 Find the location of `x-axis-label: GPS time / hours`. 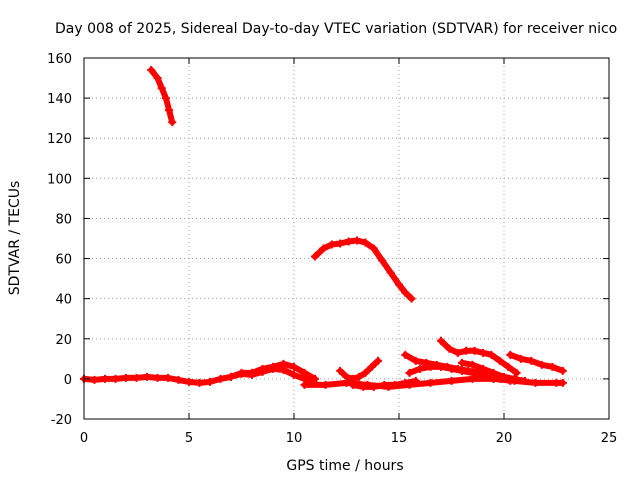

x-axis-label: GPS time / hours is located at coordinates (344, 466).